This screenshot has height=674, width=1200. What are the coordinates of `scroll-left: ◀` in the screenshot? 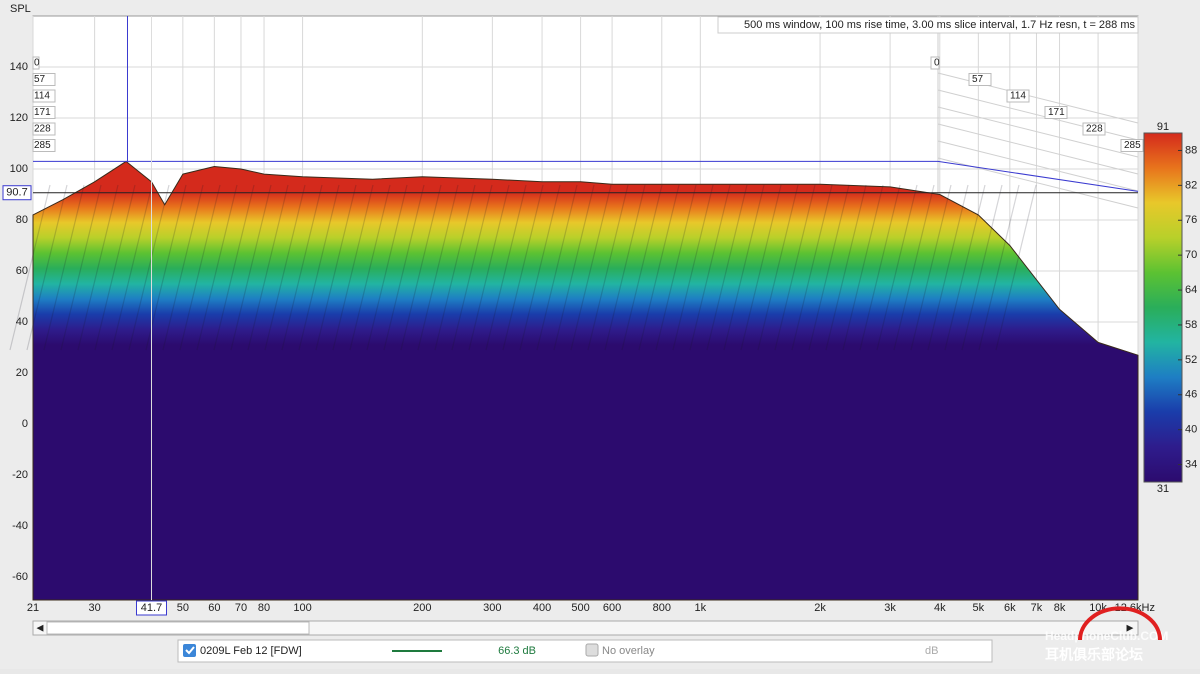 It's located at (40, 627).